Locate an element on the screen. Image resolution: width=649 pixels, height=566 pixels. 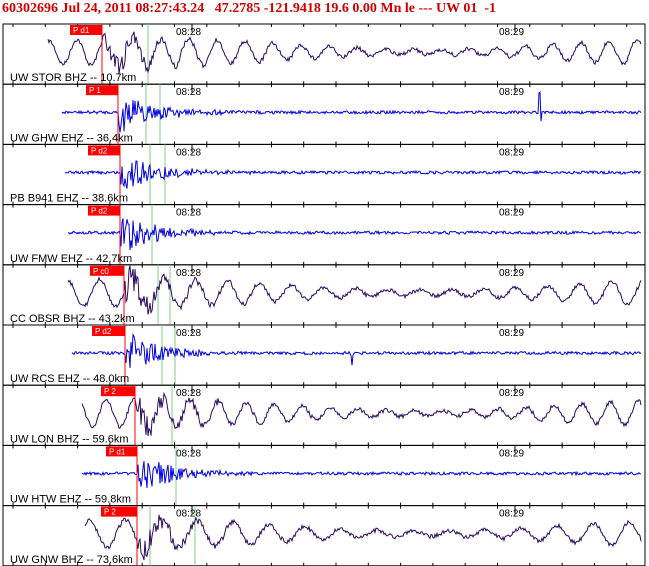
pick-label: P c0 is located at coordinates (101, 271).